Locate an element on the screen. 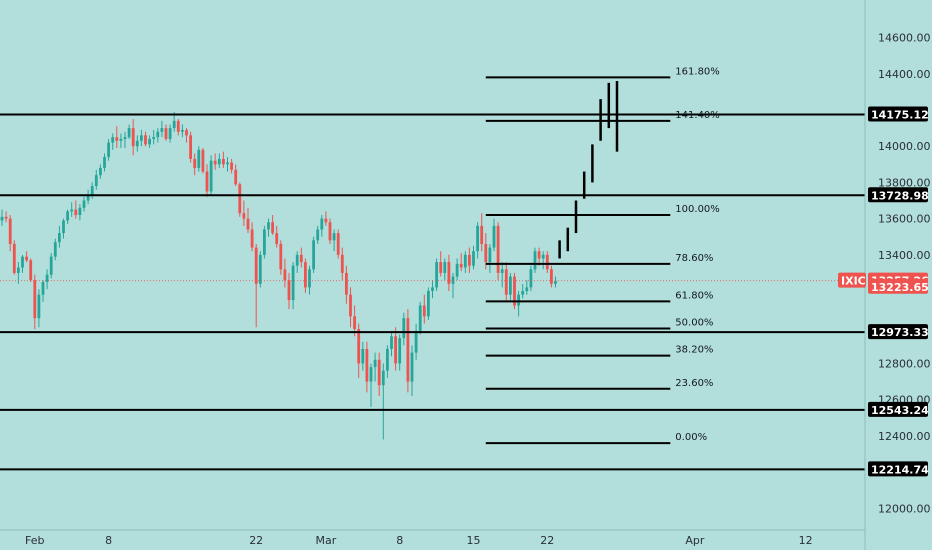 The height and width of the screenshot is (550, 932). fib-level-label: 61.80% is located at coordinates (694, 295).